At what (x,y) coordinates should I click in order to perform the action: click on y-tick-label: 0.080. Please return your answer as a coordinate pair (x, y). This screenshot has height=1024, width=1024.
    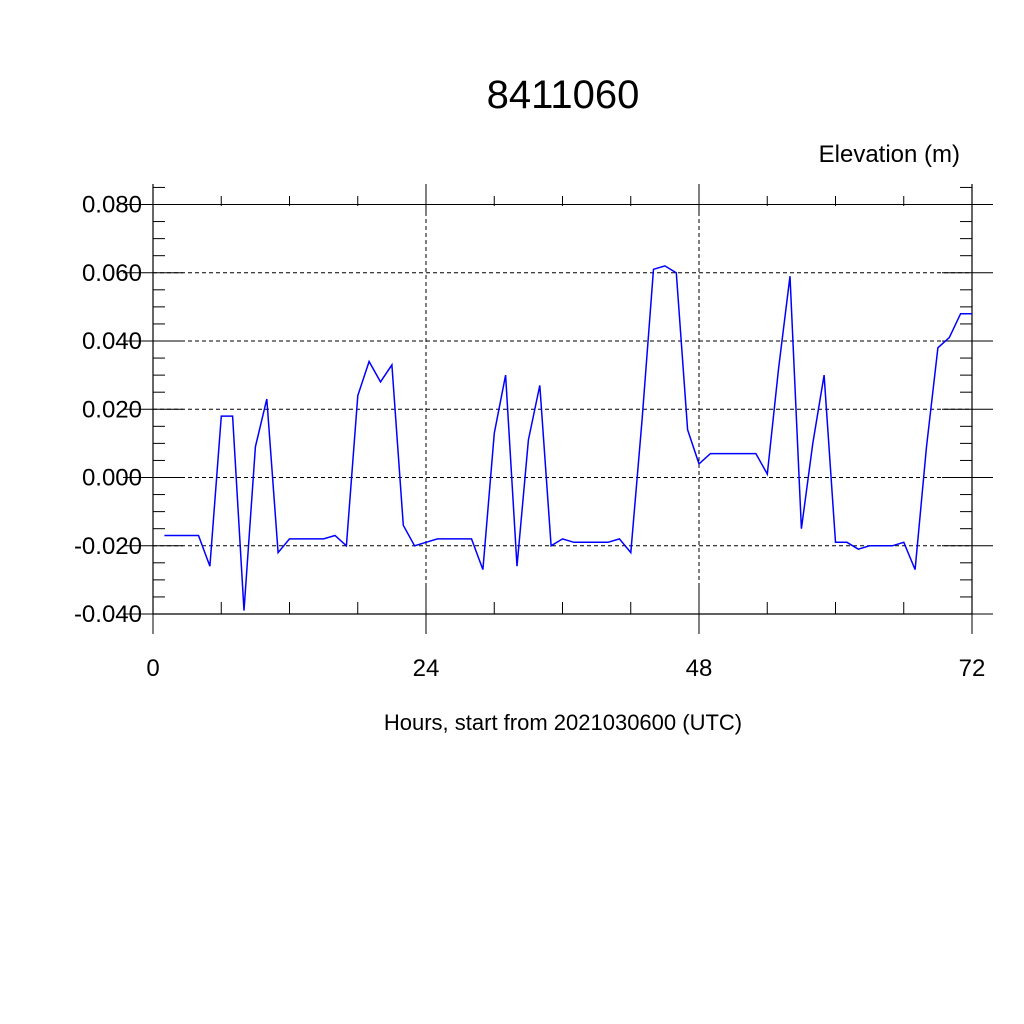
    Looking at the image, I should click on (112, 205).